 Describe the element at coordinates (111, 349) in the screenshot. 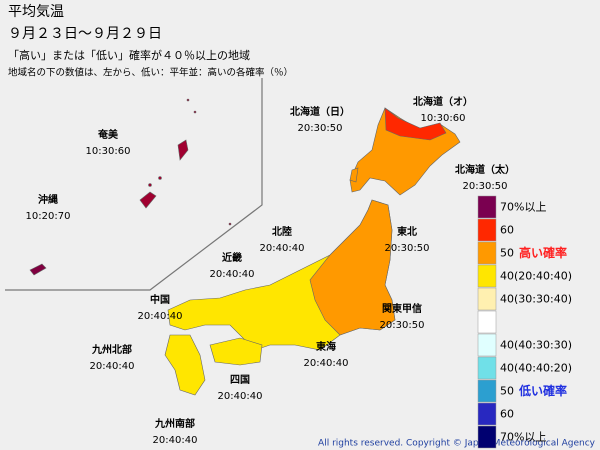

I see `region-name: 九州北部` at that location.